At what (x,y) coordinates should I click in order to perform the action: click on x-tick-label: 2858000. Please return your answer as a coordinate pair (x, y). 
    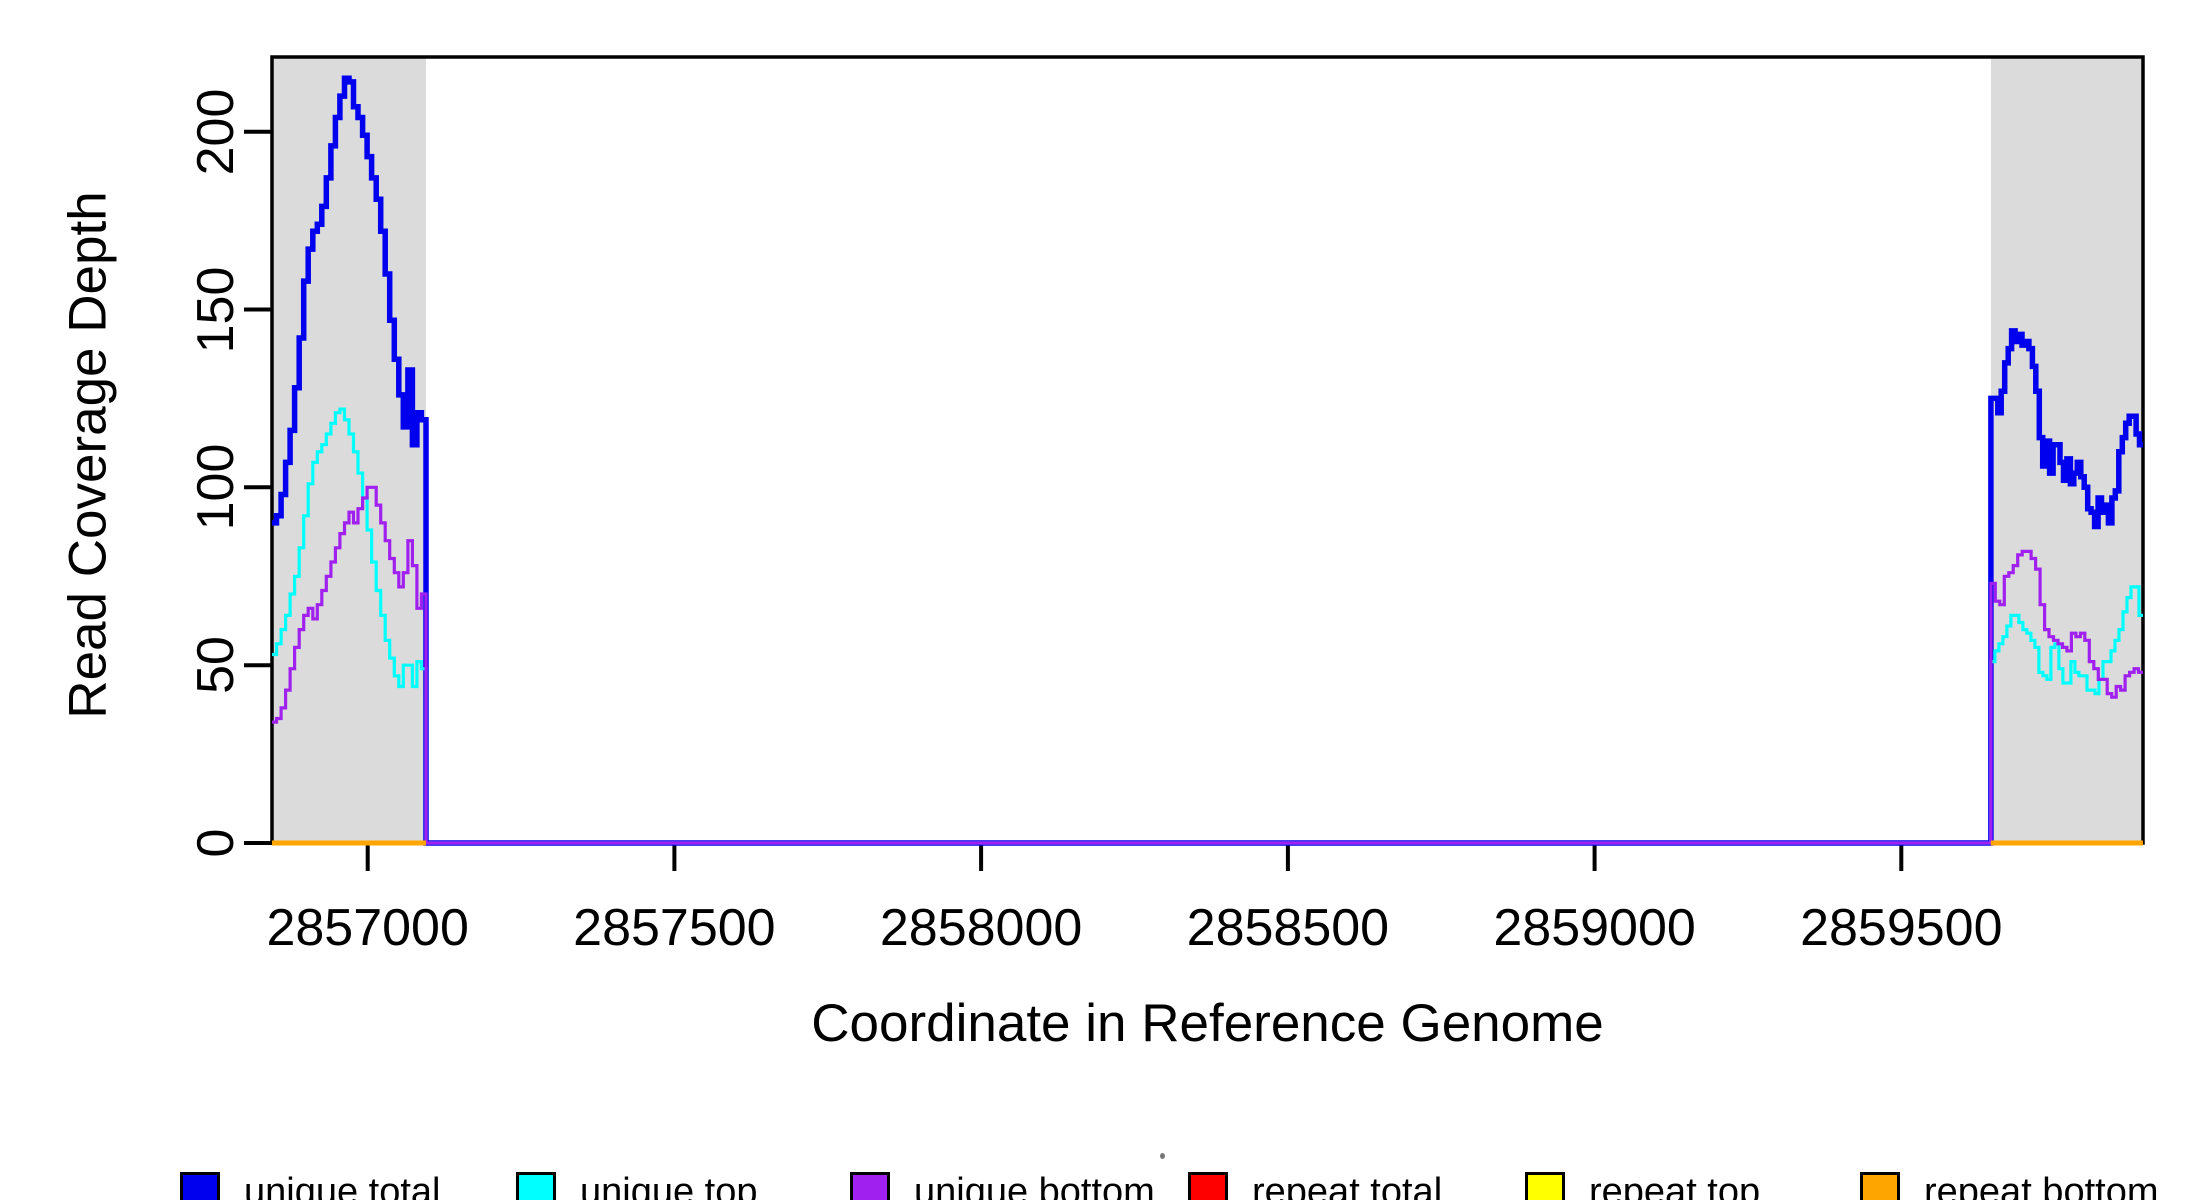
    Looking at the image, I should click on (981, 928).